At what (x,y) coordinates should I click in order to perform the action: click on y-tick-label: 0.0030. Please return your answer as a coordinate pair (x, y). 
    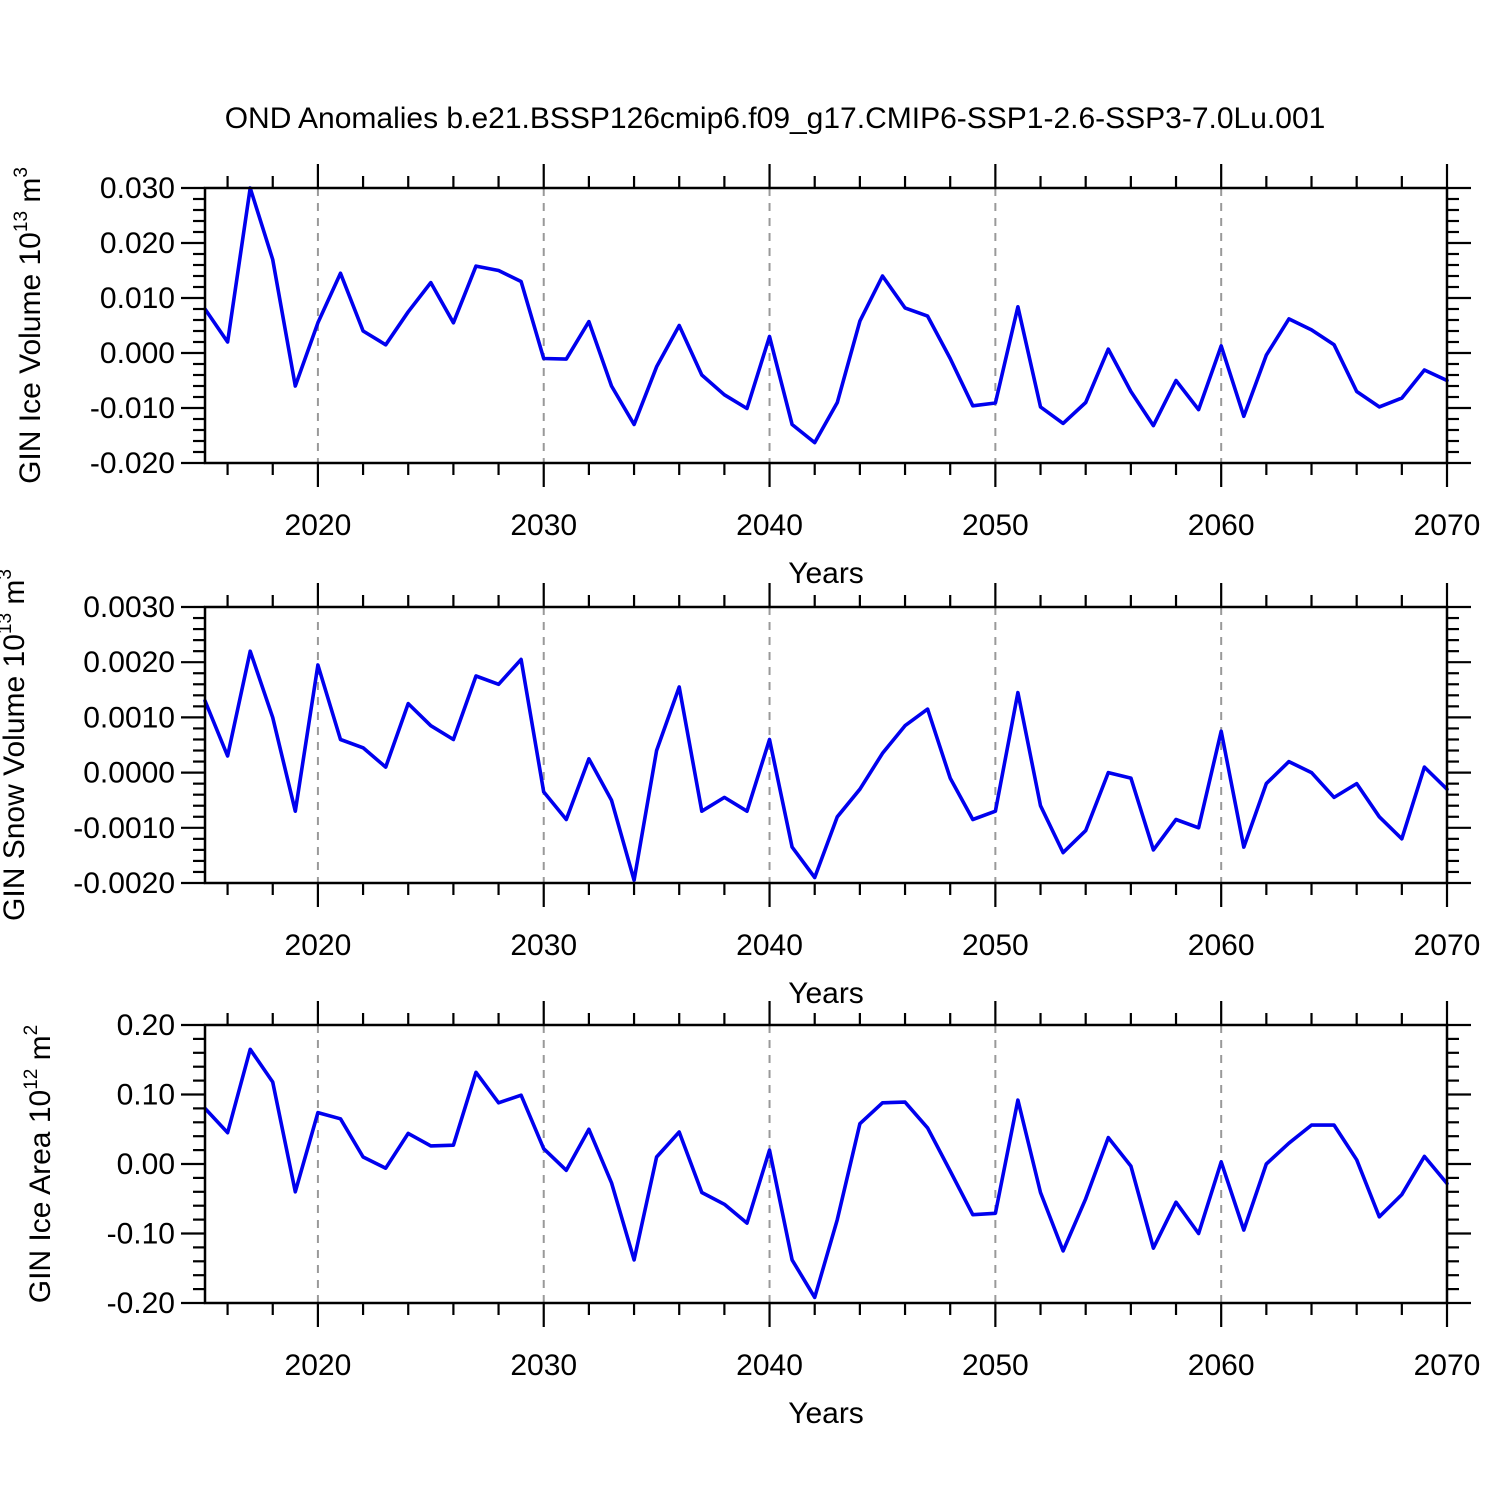
    Looking at the image, I should click on (129, 607).